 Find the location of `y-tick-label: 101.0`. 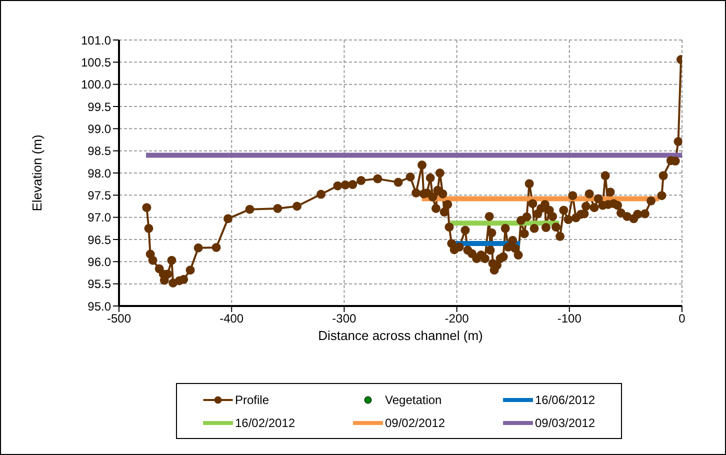

y-tick-label: 101.0 is located at coordinates (96, 40).